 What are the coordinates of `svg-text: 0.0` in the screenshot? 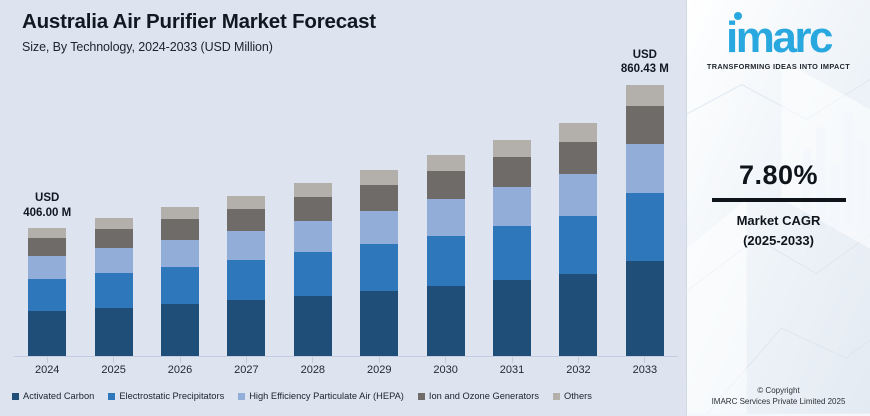 It's located at (812, 254).